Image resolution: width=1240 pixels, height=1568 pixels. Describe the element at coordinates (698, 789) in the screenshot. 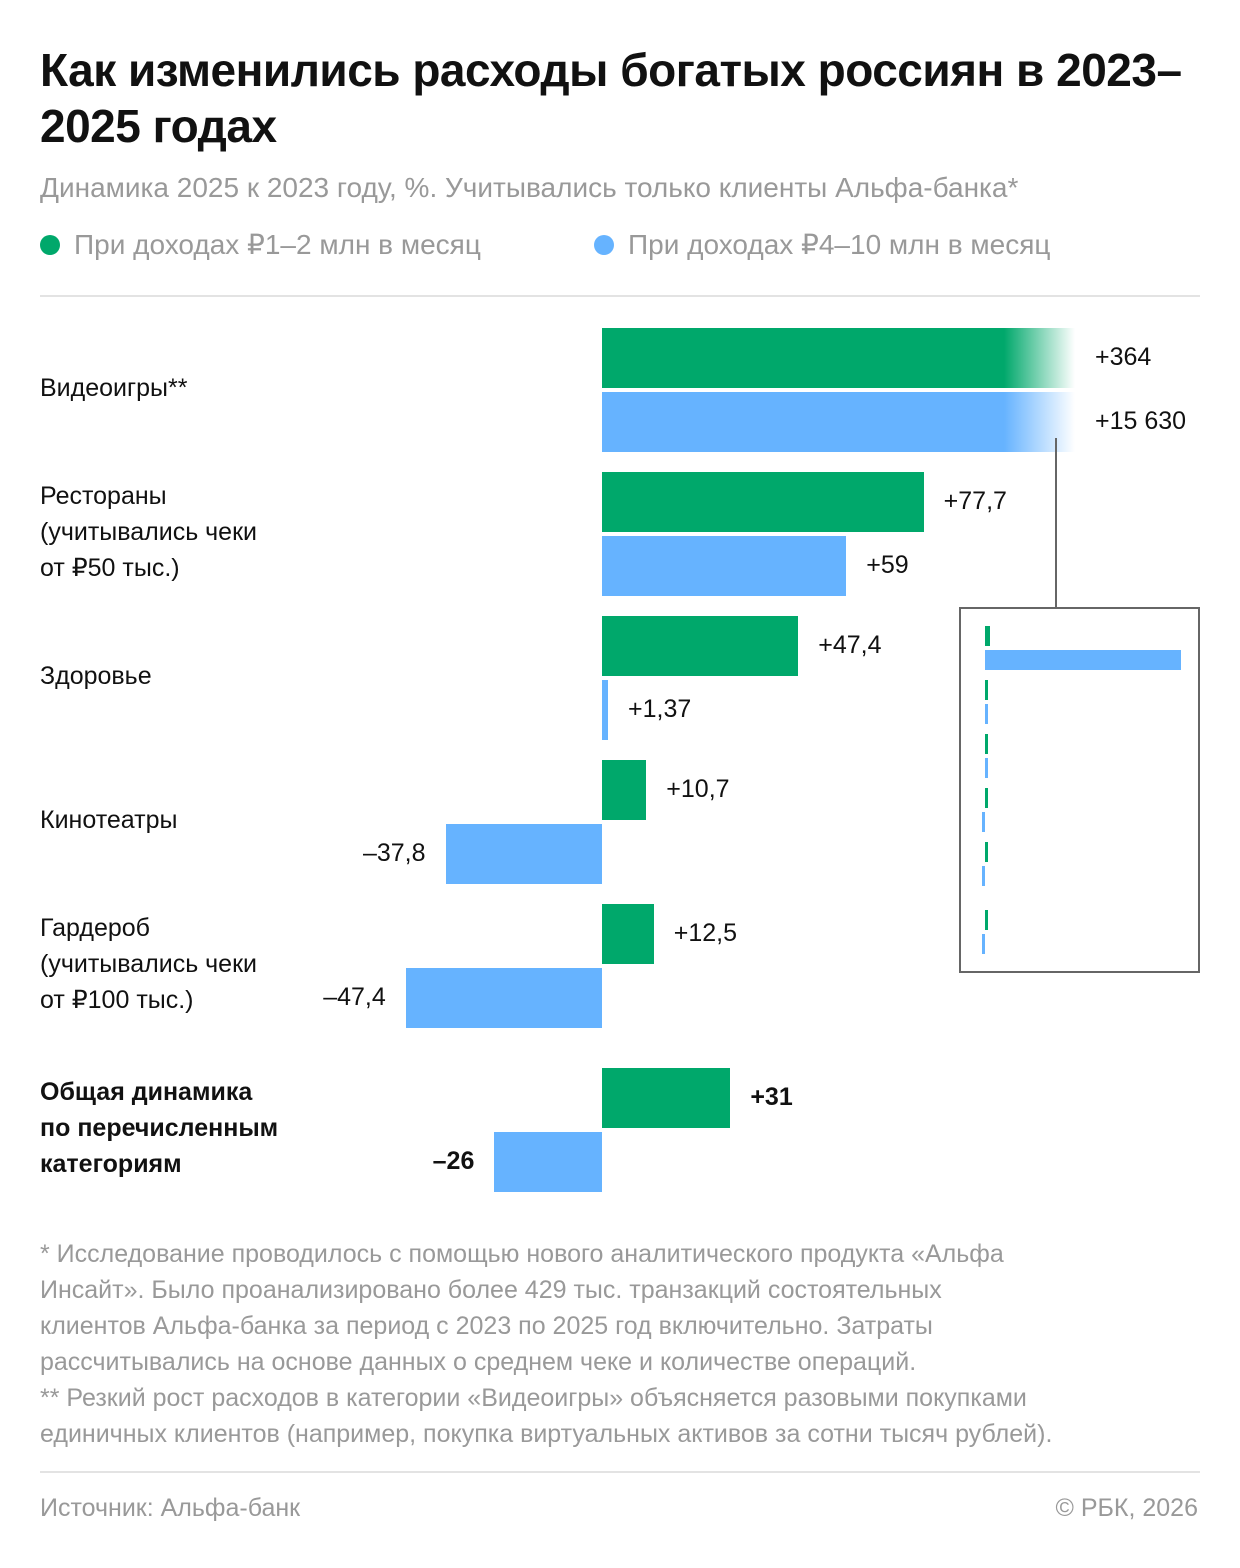

I see `value-label: +10,7` at that location.